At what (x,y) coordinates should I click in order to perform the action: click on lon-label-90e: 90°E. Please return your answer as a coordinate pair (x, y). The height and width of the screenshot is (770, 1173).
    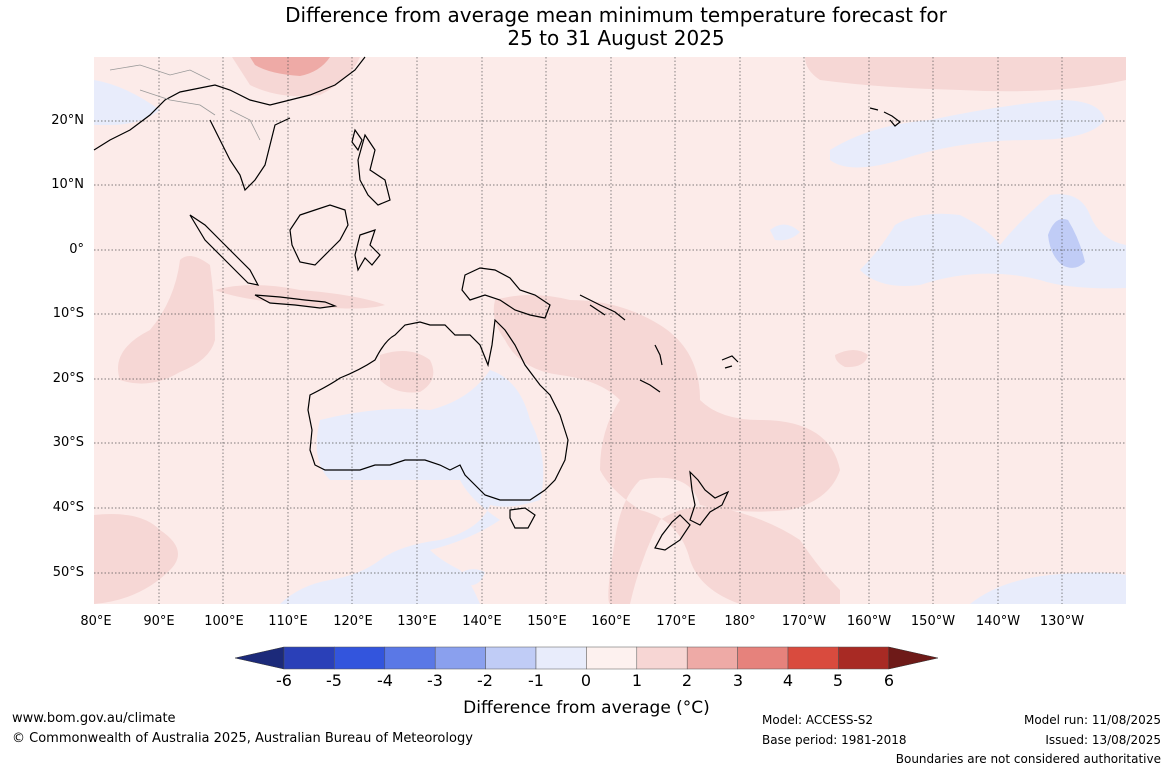
    Looking at the image, I should click on (159, 621).